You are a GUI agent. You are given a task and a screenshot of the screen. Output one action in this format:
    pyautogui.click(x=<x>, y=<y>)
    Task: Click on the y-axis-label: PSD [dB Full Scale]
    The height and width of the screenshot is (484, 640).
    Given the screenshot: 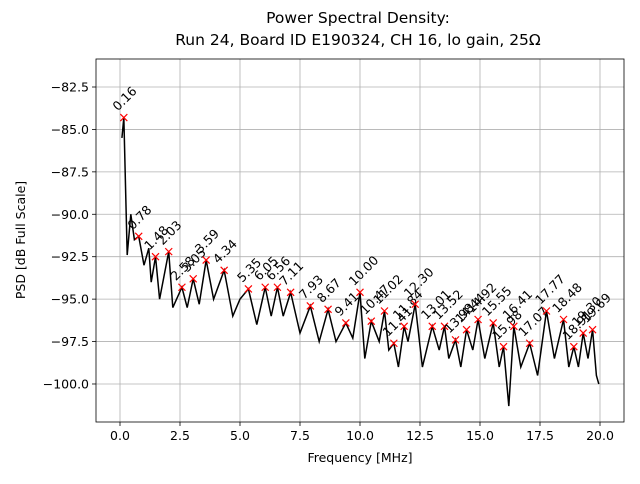 What is the action you would take?
    pyautogui.click(x=20, y=240)
    